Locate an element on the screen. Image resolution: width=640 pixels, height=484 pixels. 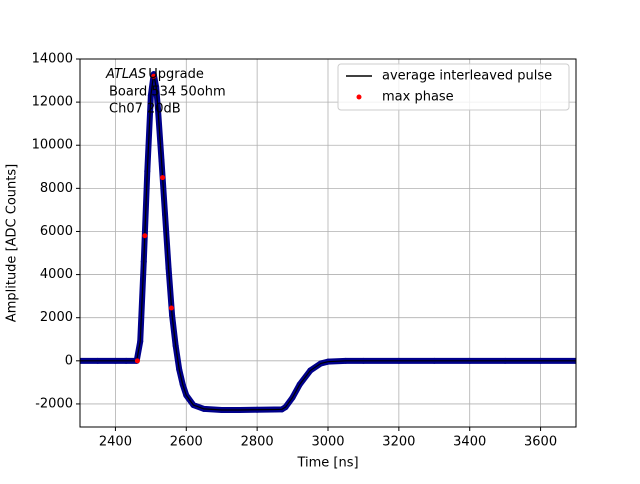
y-tick-label: 10000 is located at coordinates (52, 145).